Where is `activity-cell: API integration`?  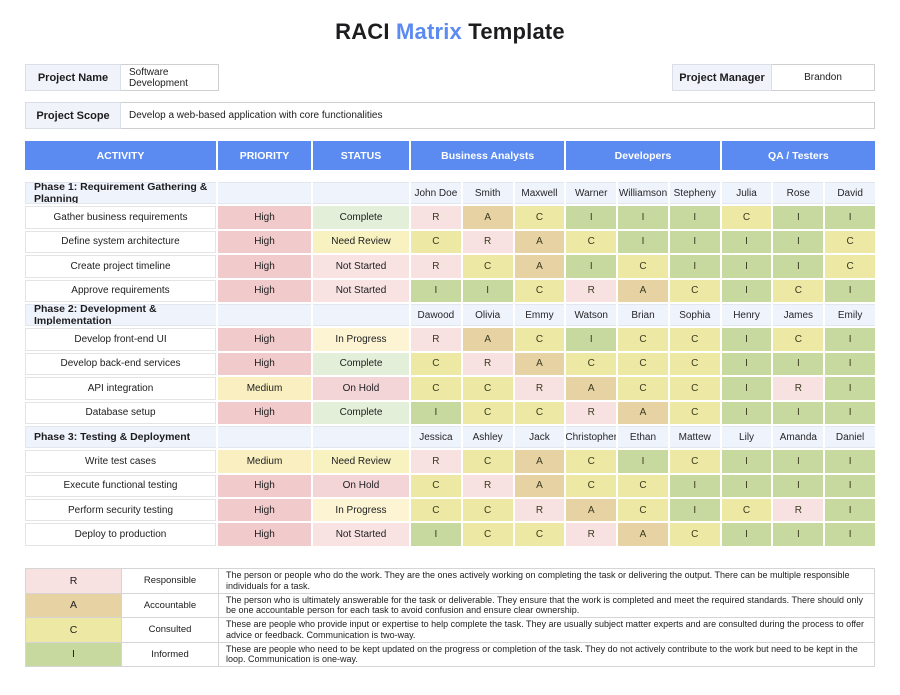
activity-cell: API integration is located at coordinates (120, 388).